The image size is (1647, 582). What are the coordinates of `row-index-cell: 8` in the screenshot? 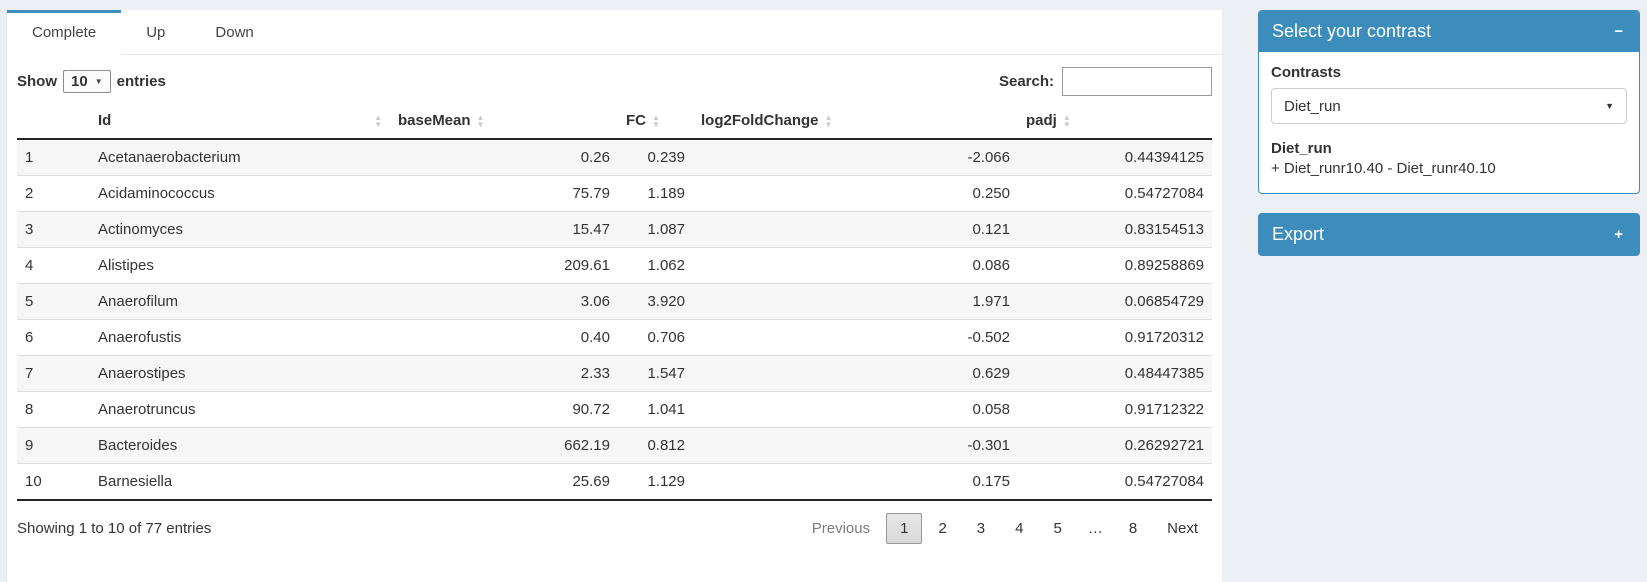 It's located at (29, 409).